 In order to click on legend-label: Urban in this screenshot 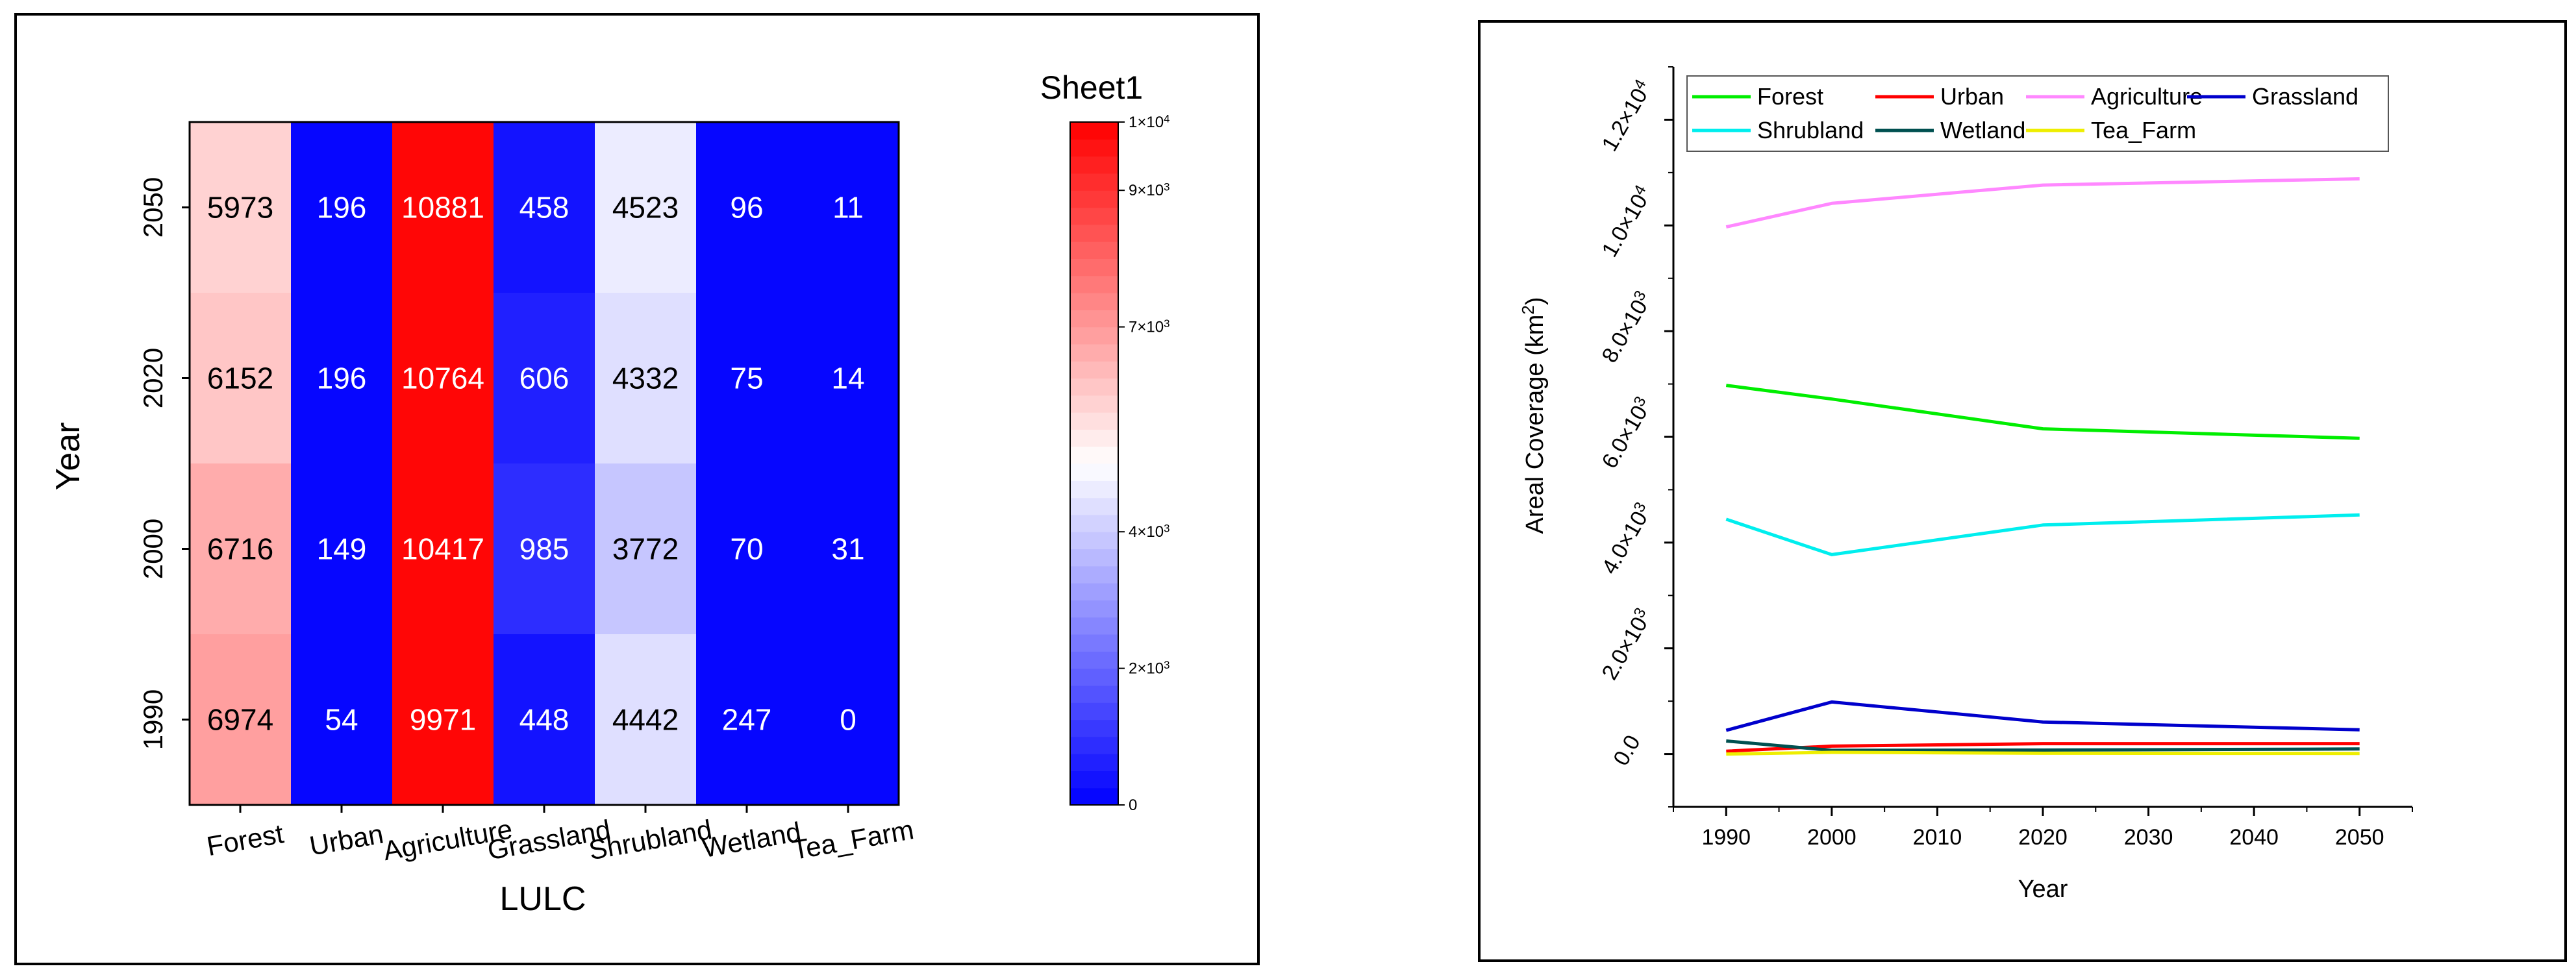, I will do `click(1972, 96)`.